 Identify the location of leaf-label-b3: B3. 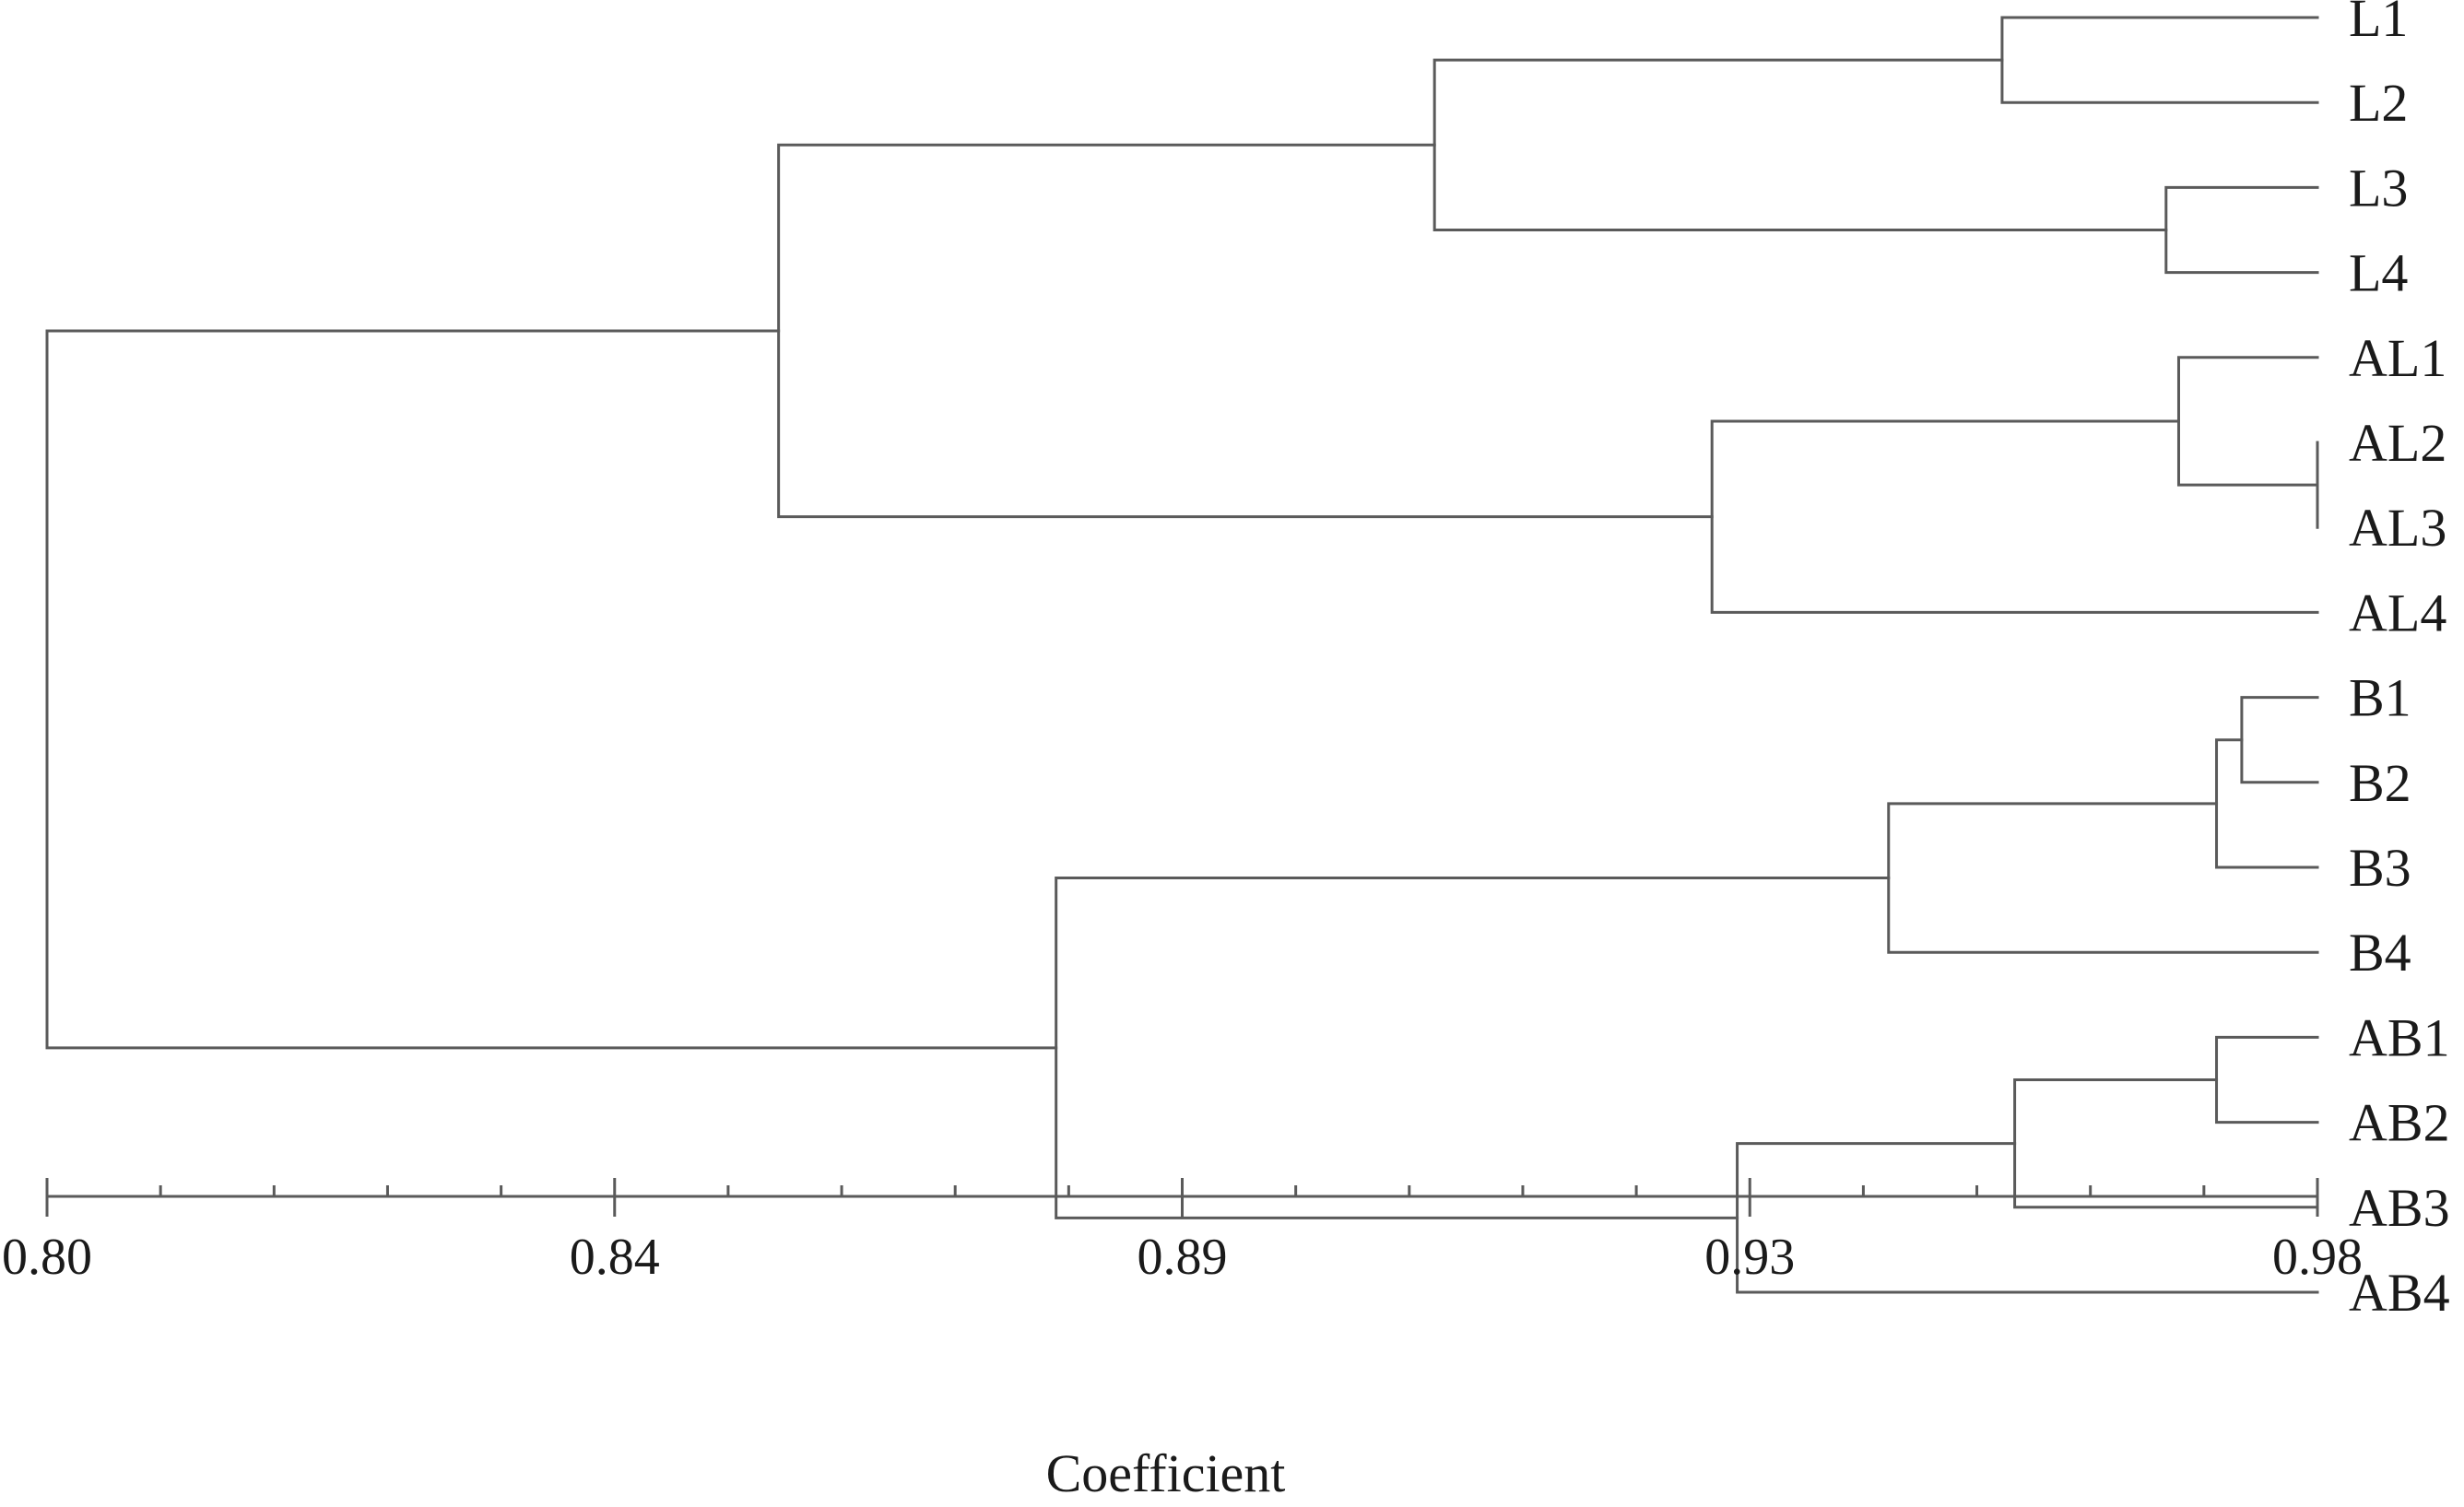
(2380, 868).